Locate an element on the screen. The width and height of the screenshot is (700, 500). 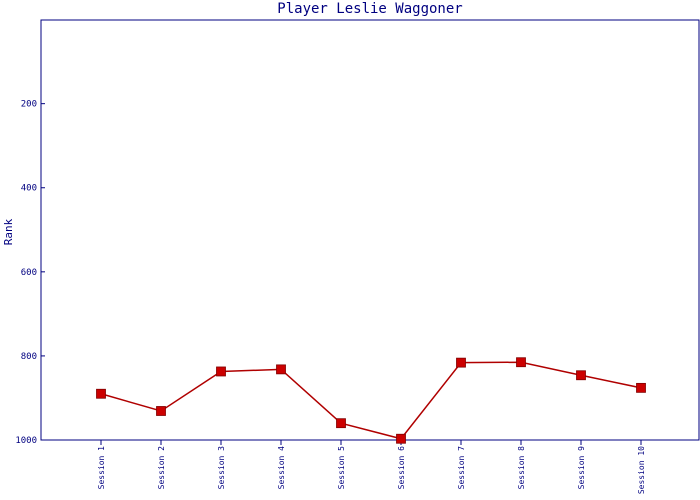
x-tick-label: Session 3 is located at coordinates (221, 468).